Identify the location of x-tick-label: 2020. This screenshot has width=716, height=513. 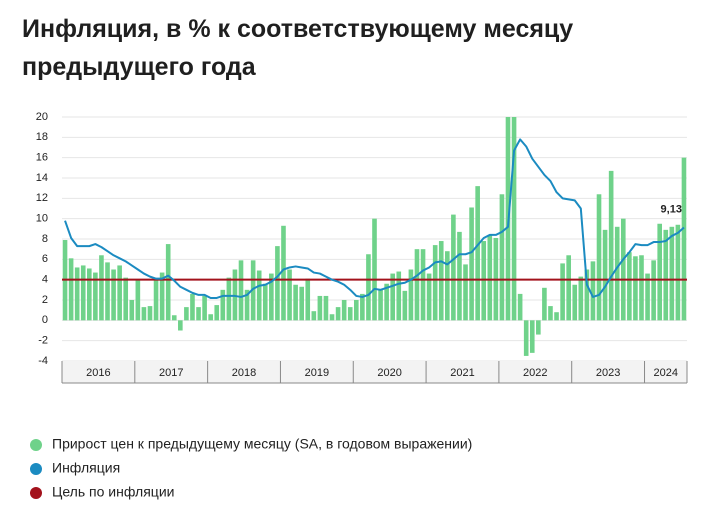
(389, 373).